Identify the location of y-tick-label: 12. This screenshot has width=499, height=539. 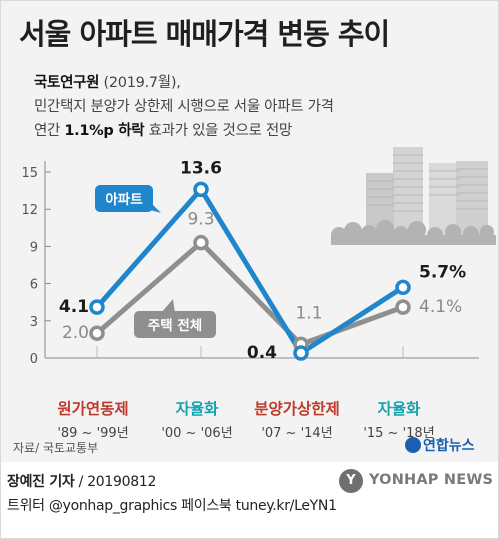
(29, 210).